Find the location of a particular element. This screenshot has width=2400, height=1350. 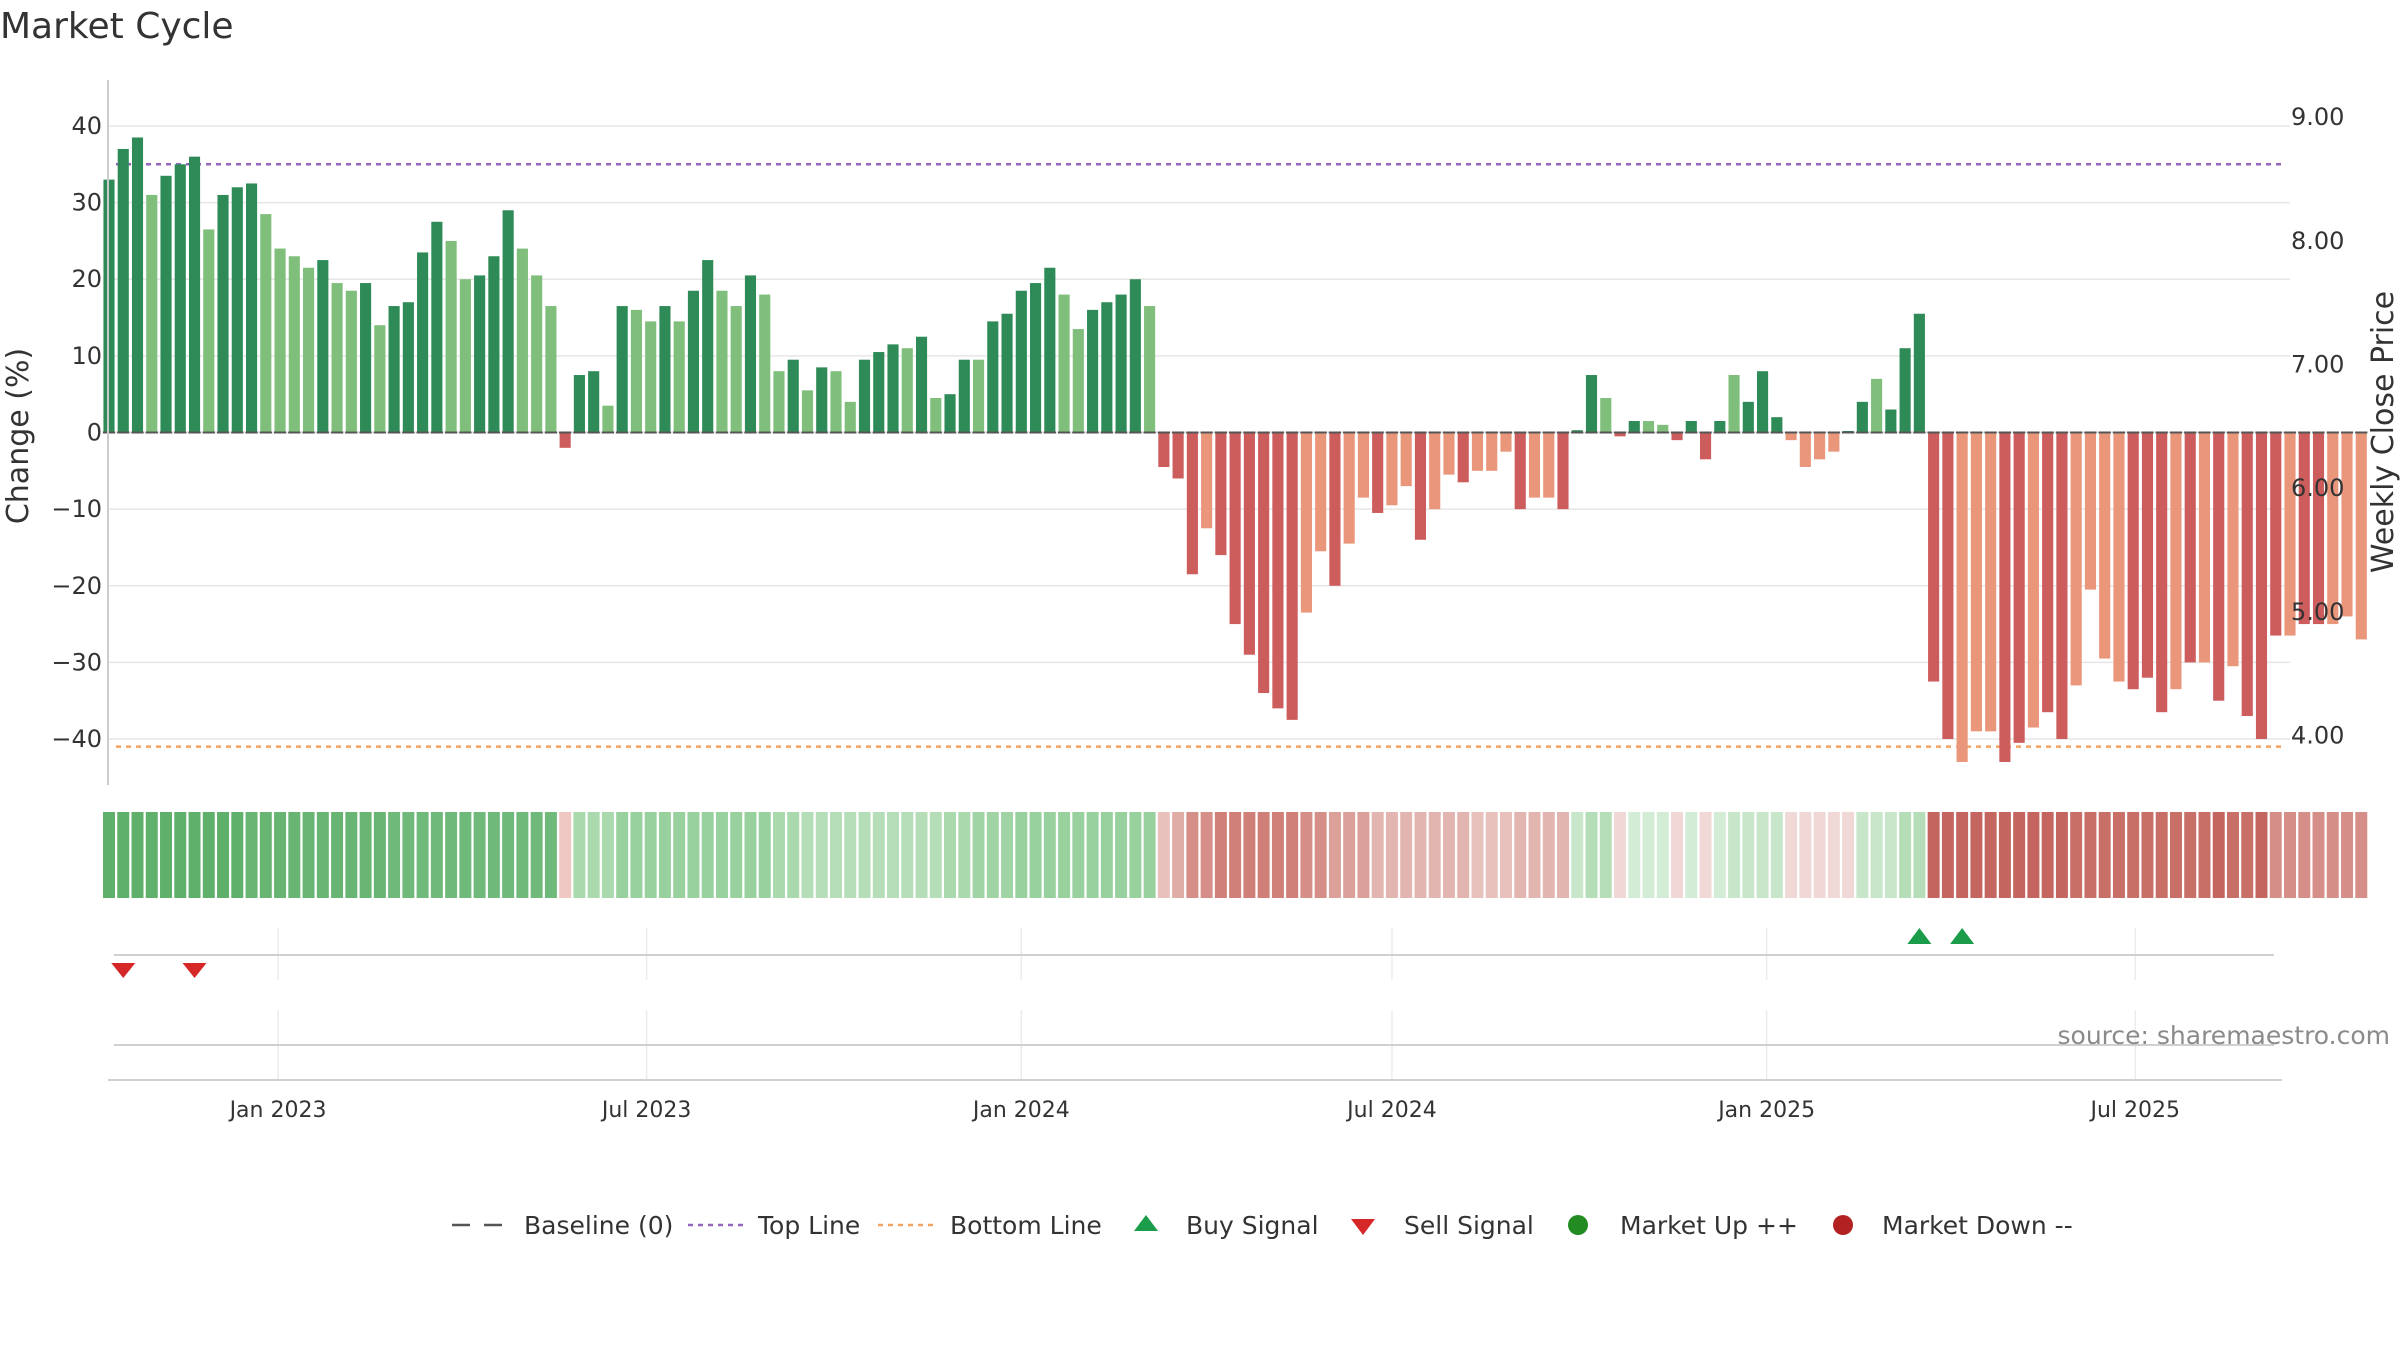

y-right-tick-label: 8.00 is located at coordinates (2317, 241).